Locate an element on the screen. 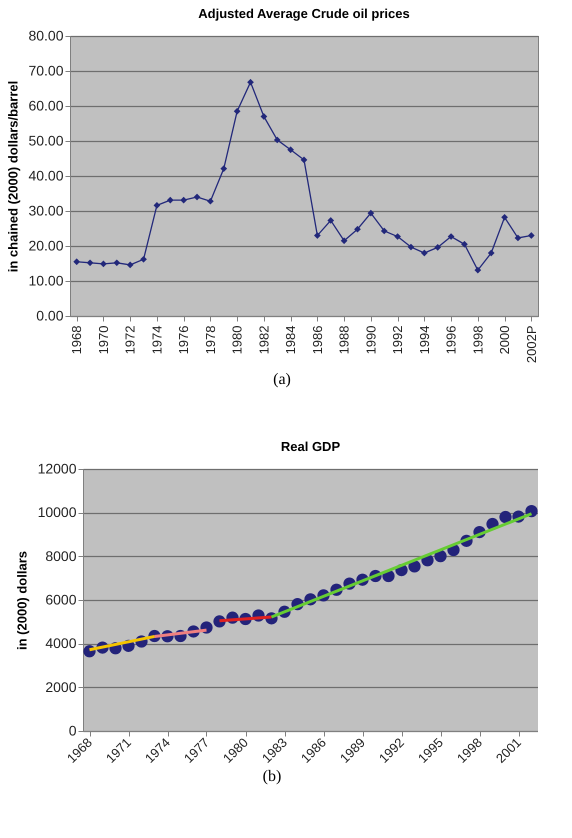 This screenshot has height=838, width=572. y-tick-label: 2000 is located at coordinates (61, 686).